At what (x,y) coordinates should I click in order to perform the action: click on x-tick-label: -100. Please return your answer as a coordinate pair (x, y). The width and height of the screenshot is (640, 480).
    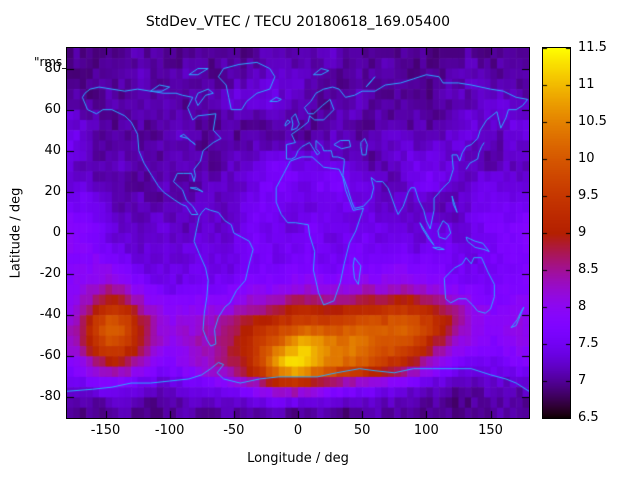
    Looking at the image, I should click on (169, 430).